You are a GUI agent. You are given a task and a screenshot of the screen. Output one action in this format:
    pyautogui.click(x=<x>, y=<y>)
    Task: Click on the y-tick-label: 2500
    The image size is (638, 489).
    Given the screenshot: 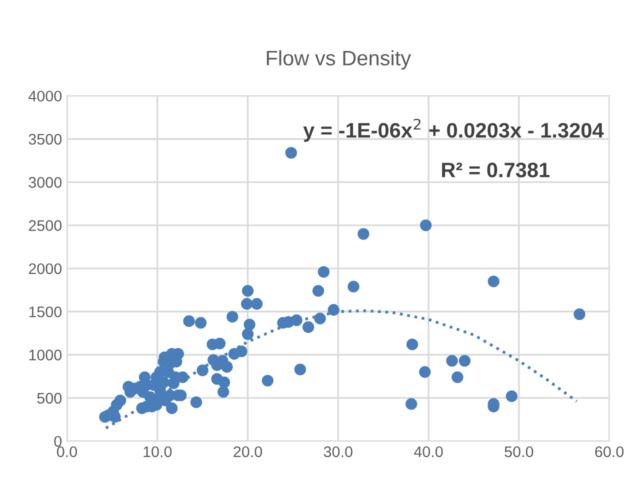 What is the action you would take?
    pyautogui.click(x=45, y=225)
    